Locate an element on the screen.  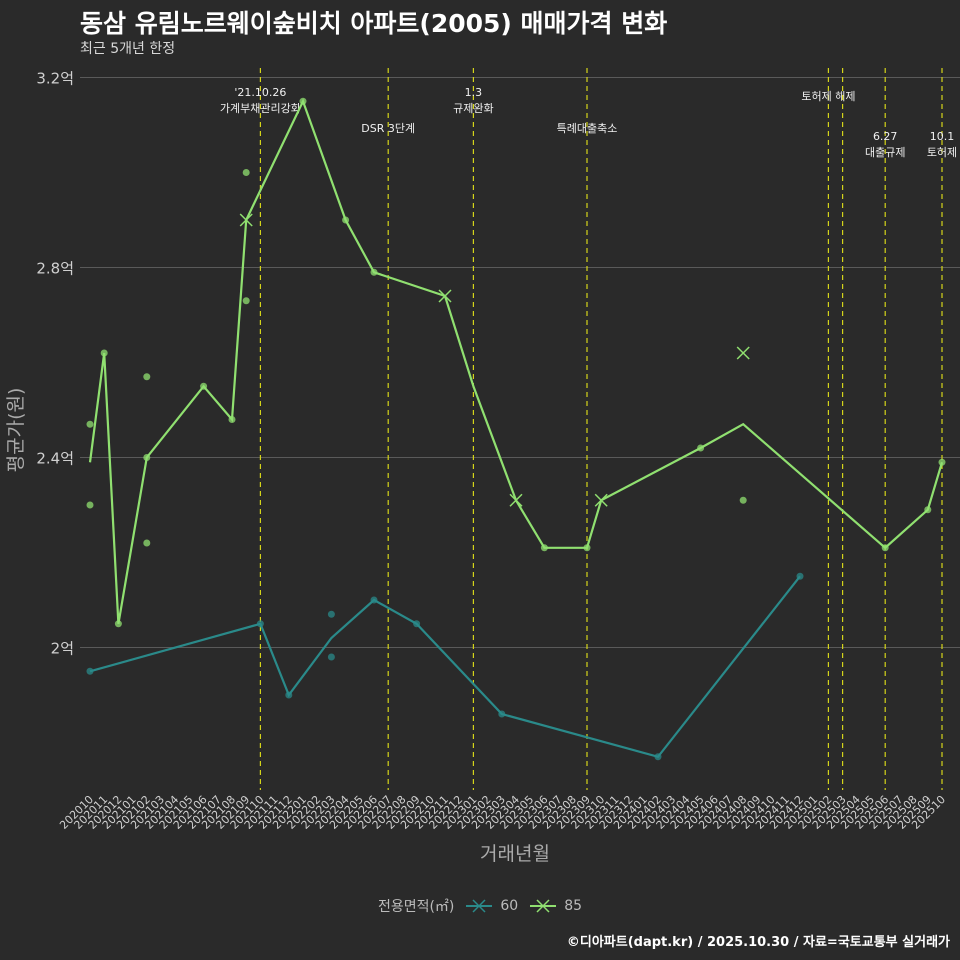
legend-item-85: 85 is located at coordinates (555, 906).